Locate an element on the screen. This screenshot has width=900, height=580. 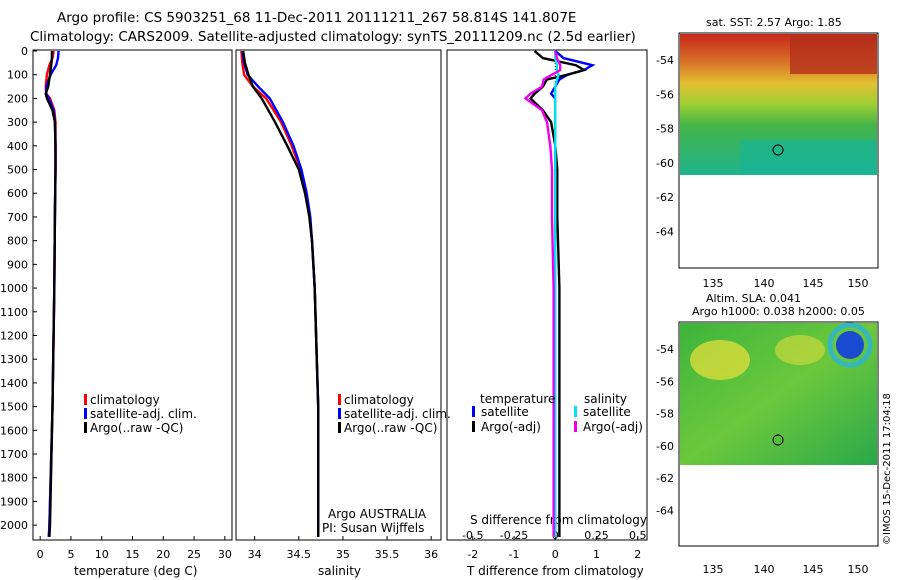
depth-tick-label: 1100 is located at coordinates (14, 312).